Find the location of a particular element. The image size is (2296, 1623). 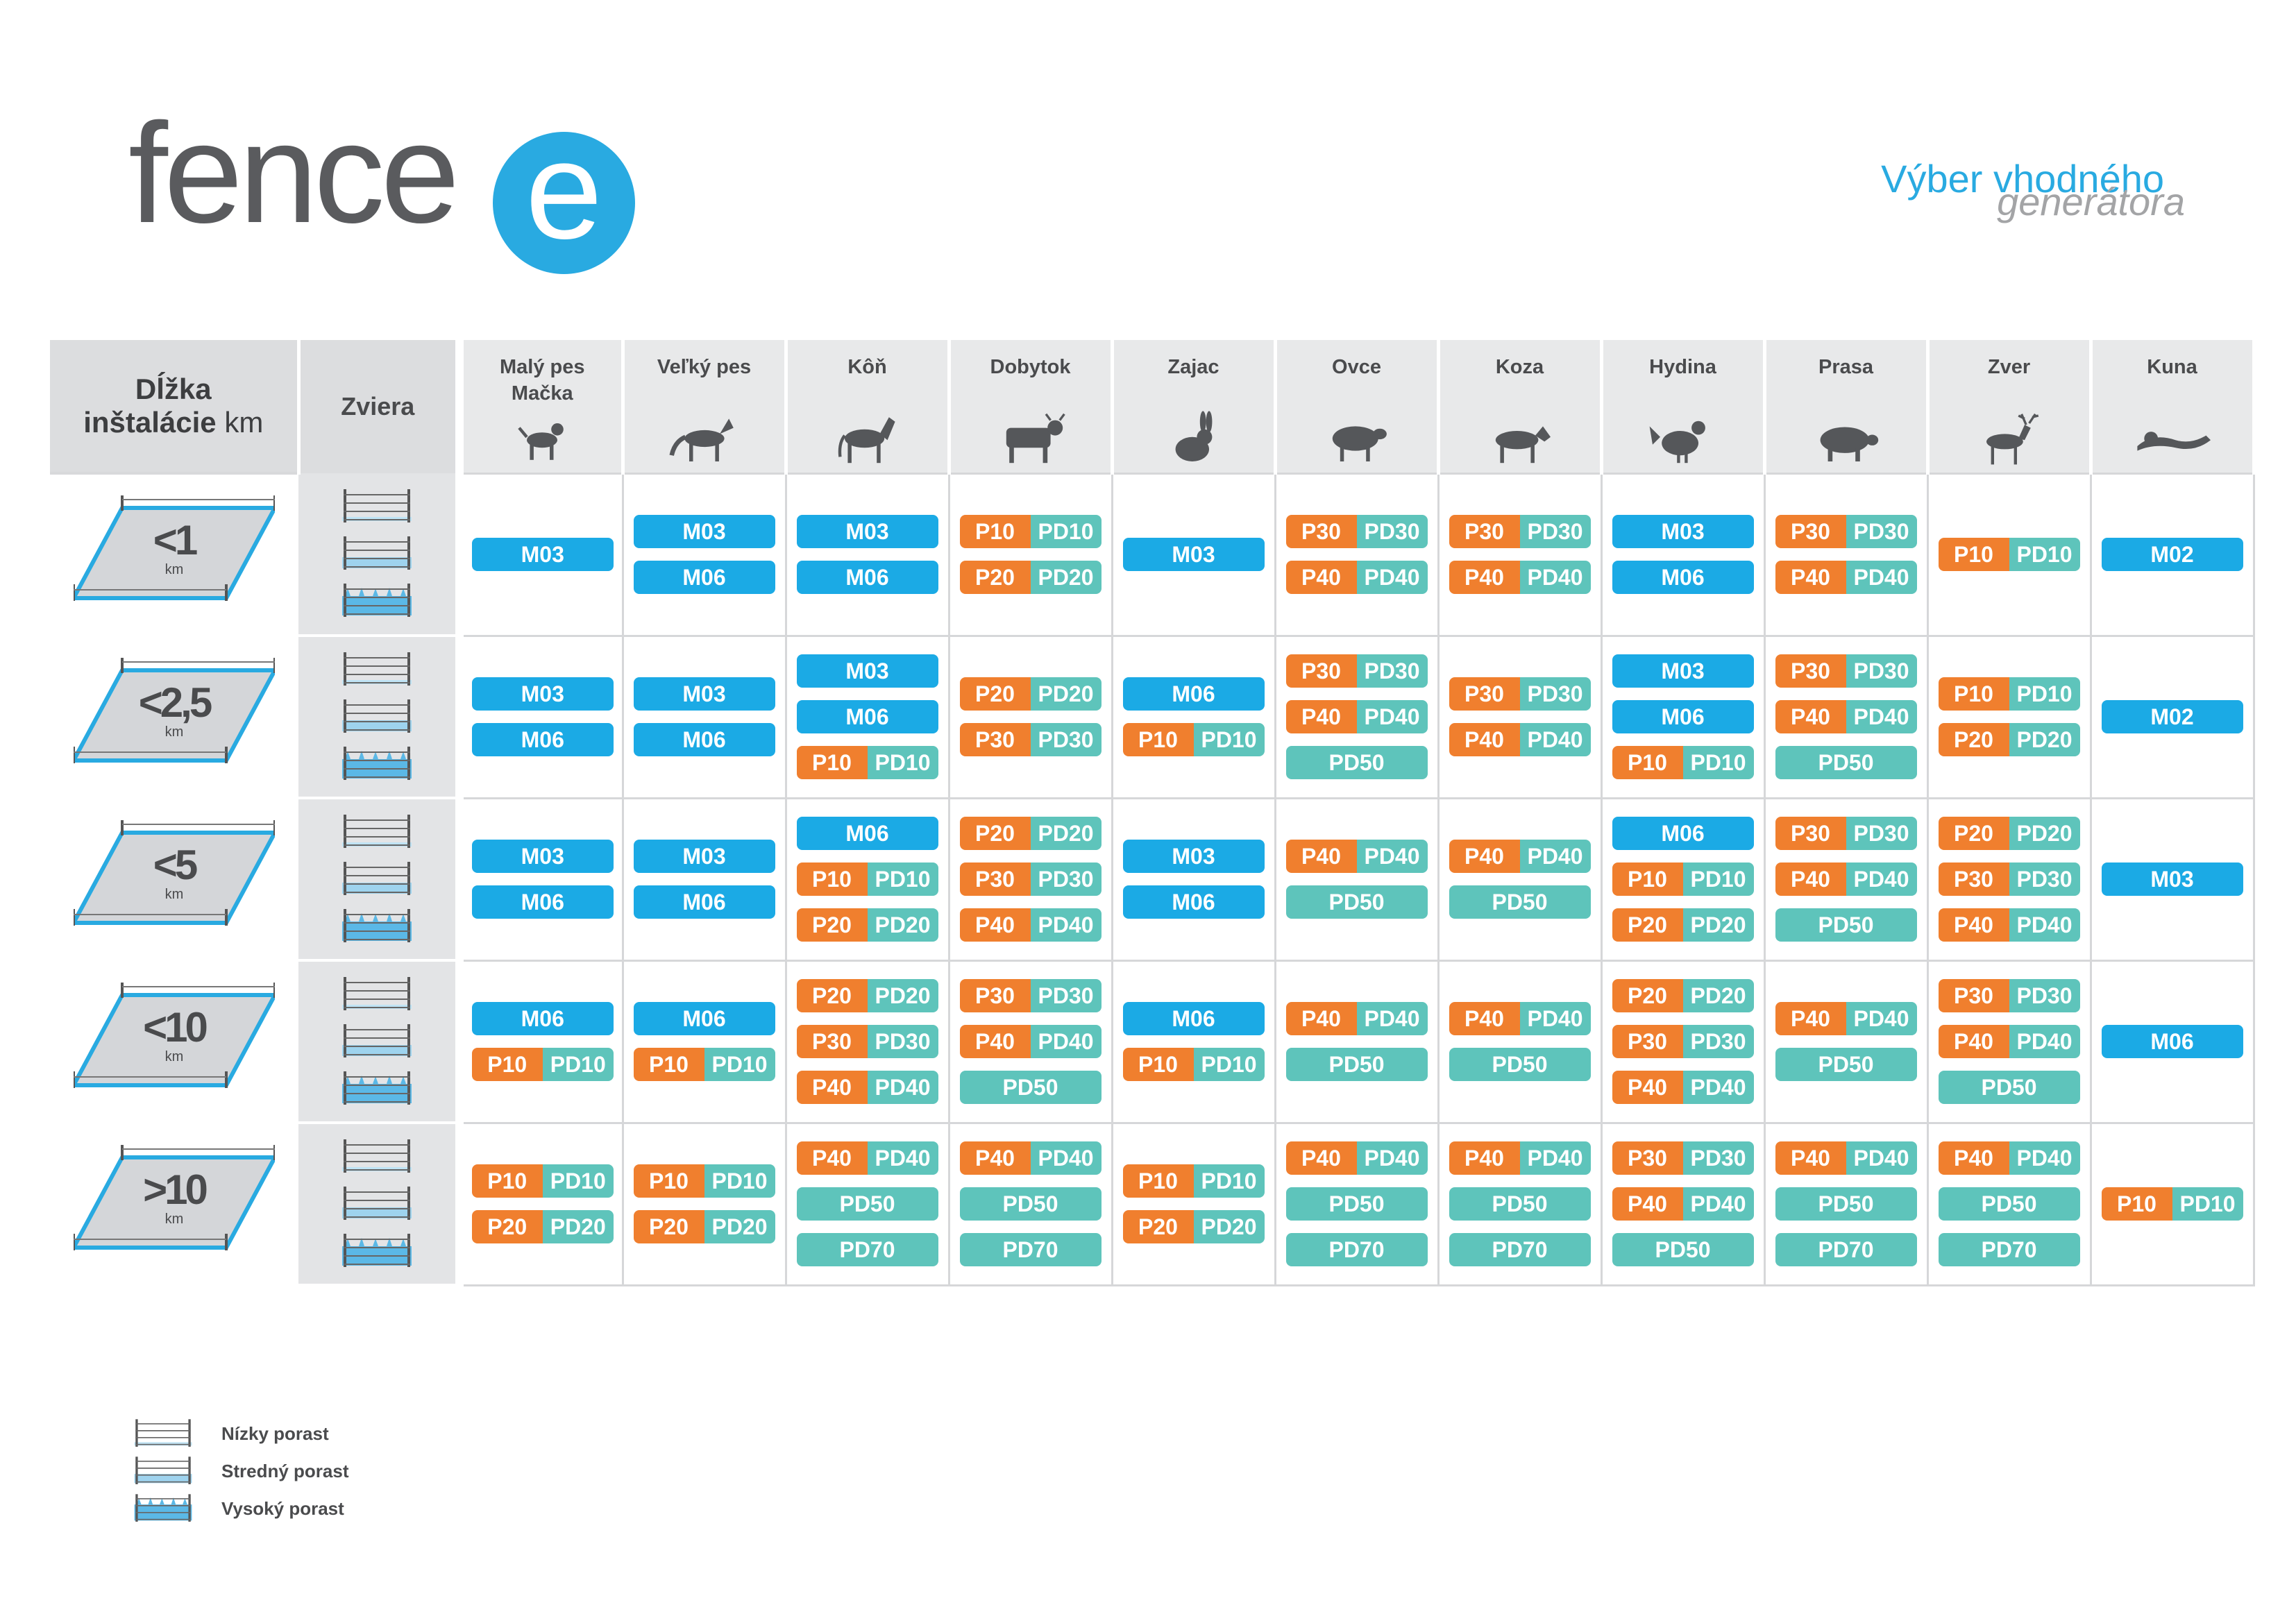

generator-list: P10 PD10 is located at coordinates (2172, 1204).